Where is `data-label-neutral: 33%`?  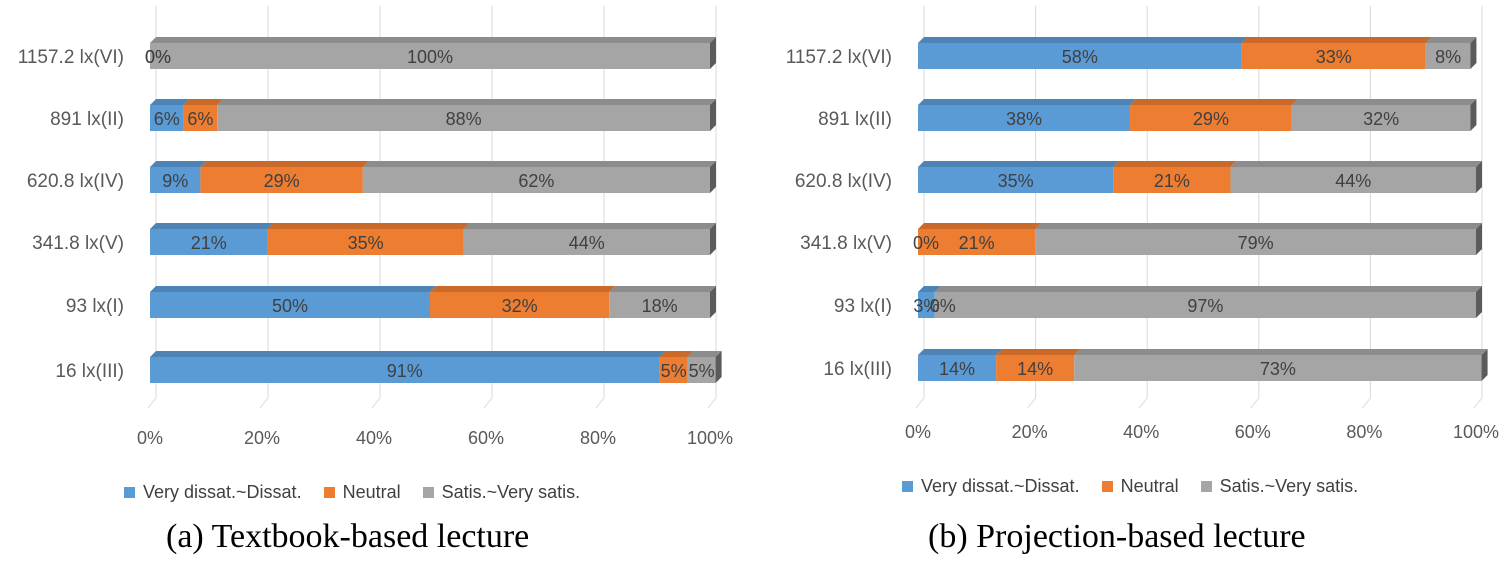 data-label-neutral: 33% is located at coordinates (1334, 57).